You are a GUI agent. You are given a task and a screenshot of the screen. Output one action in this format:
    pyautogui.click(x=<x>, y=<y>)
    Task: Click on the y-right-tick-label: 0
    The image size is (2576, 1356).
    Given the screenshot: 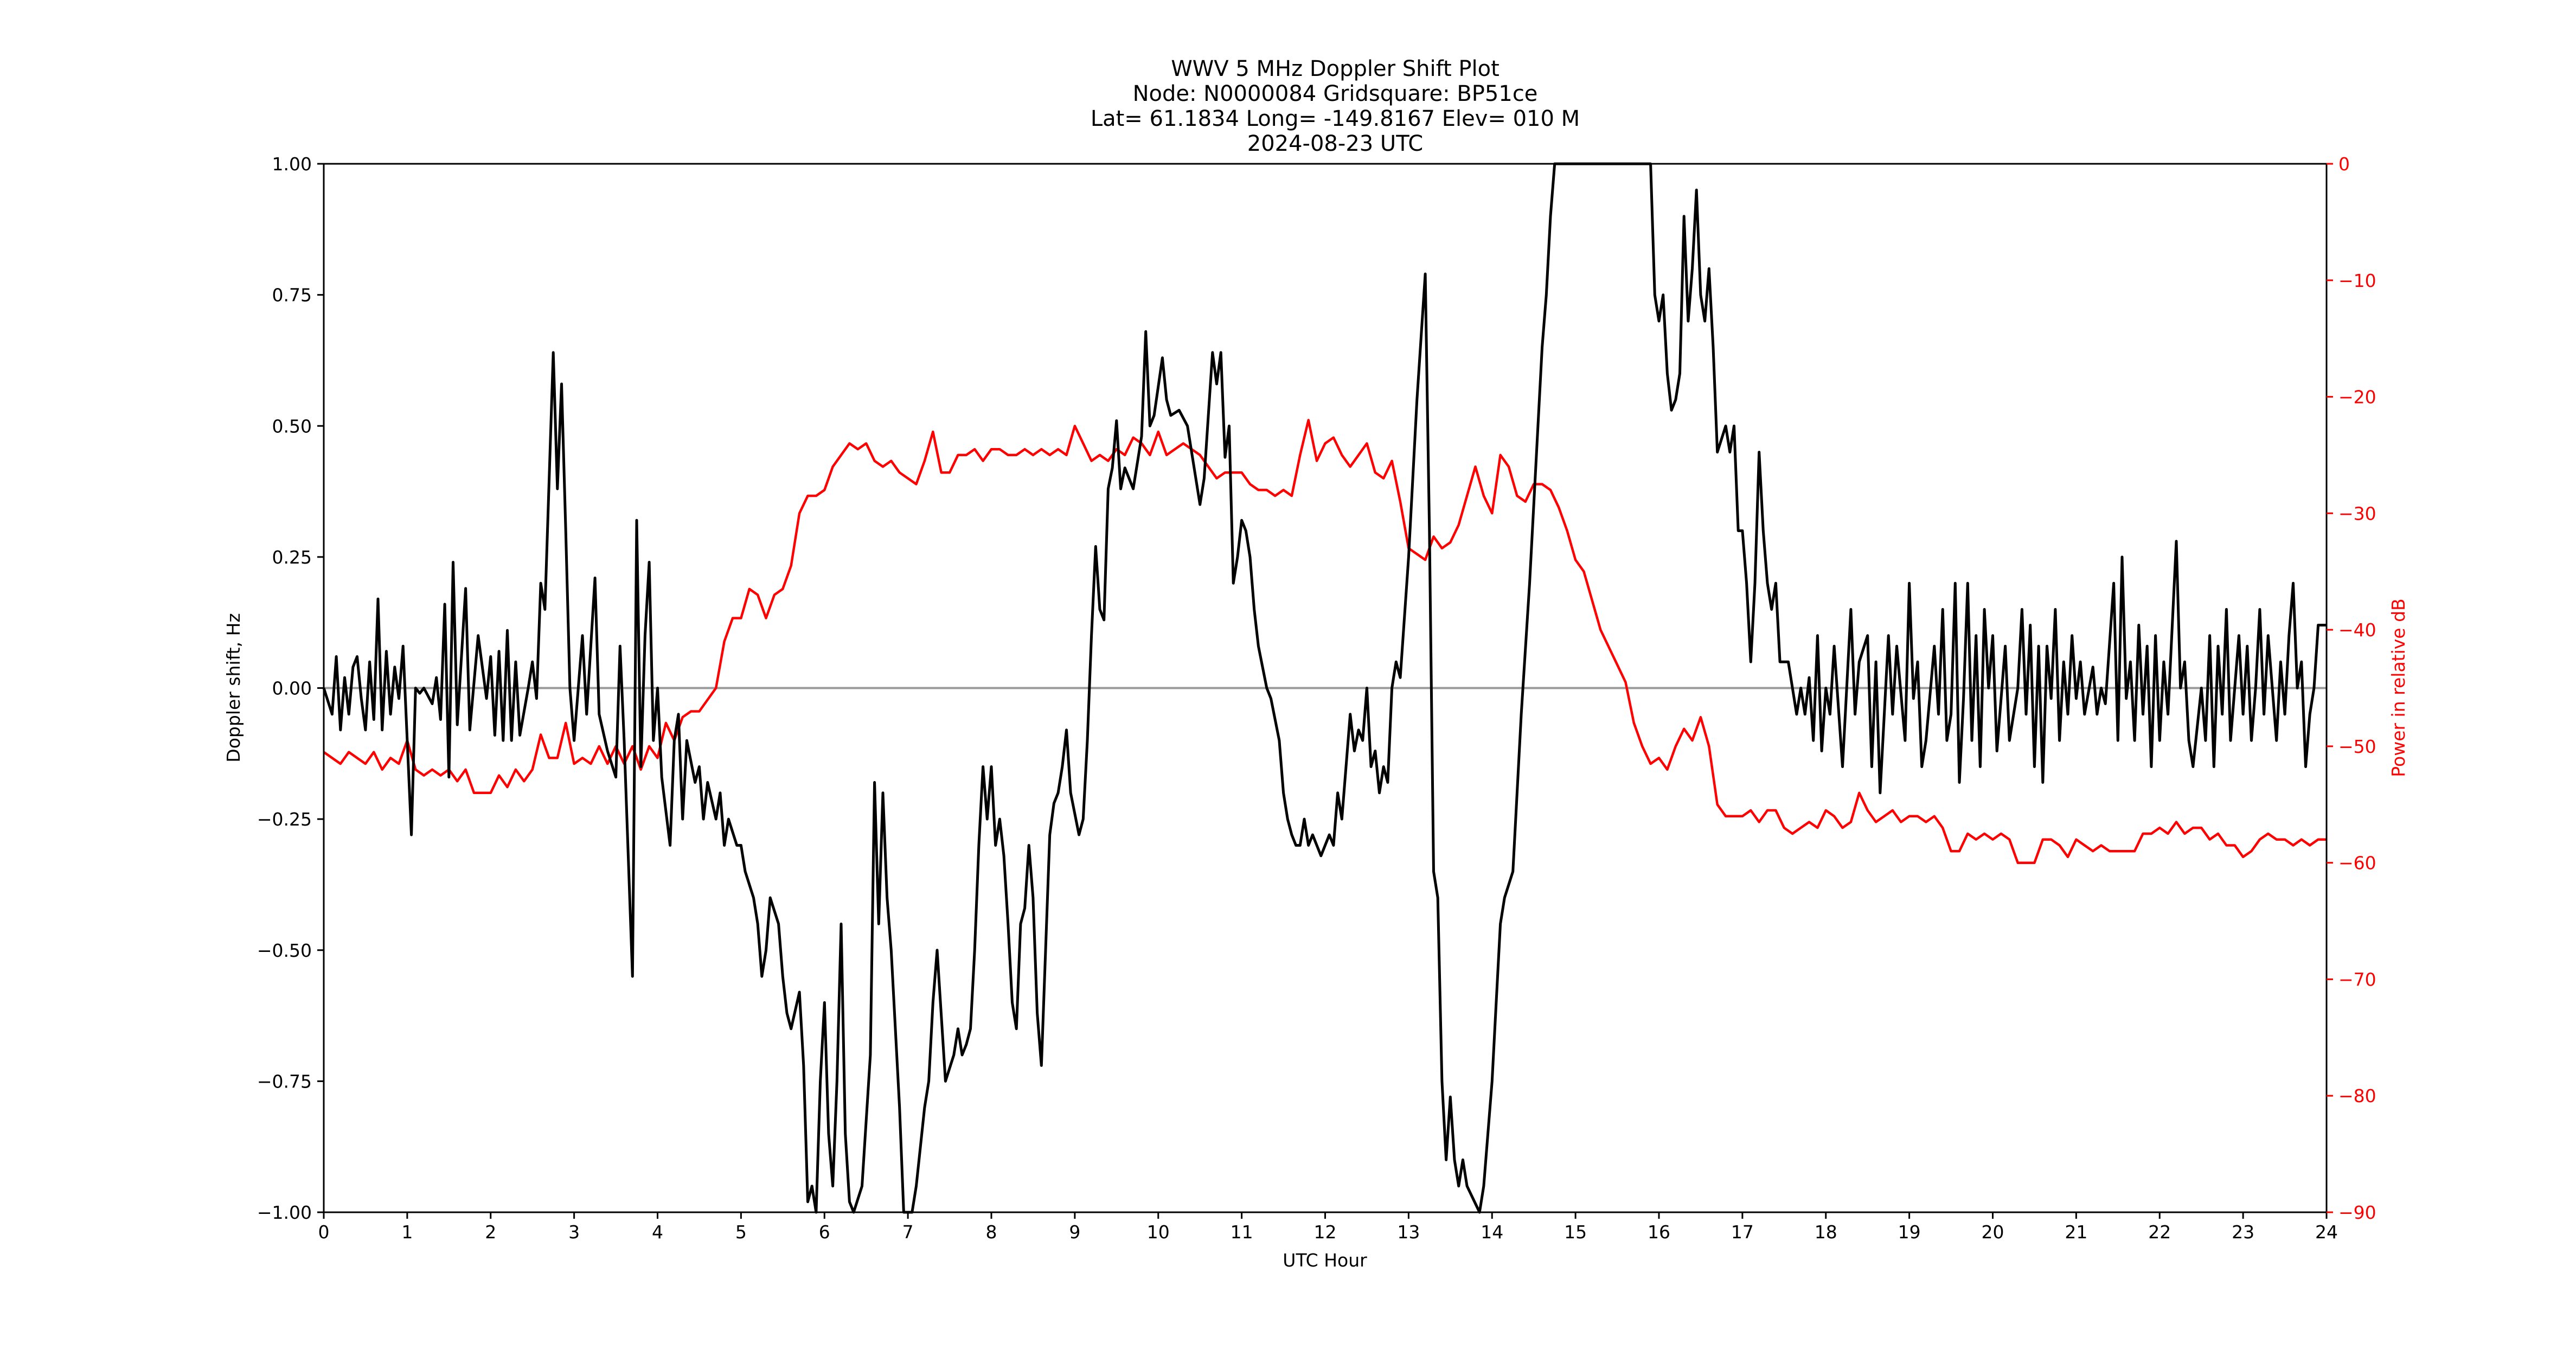 What is the action you would take?
    pyautogui.click(x=2344, y=164)
    